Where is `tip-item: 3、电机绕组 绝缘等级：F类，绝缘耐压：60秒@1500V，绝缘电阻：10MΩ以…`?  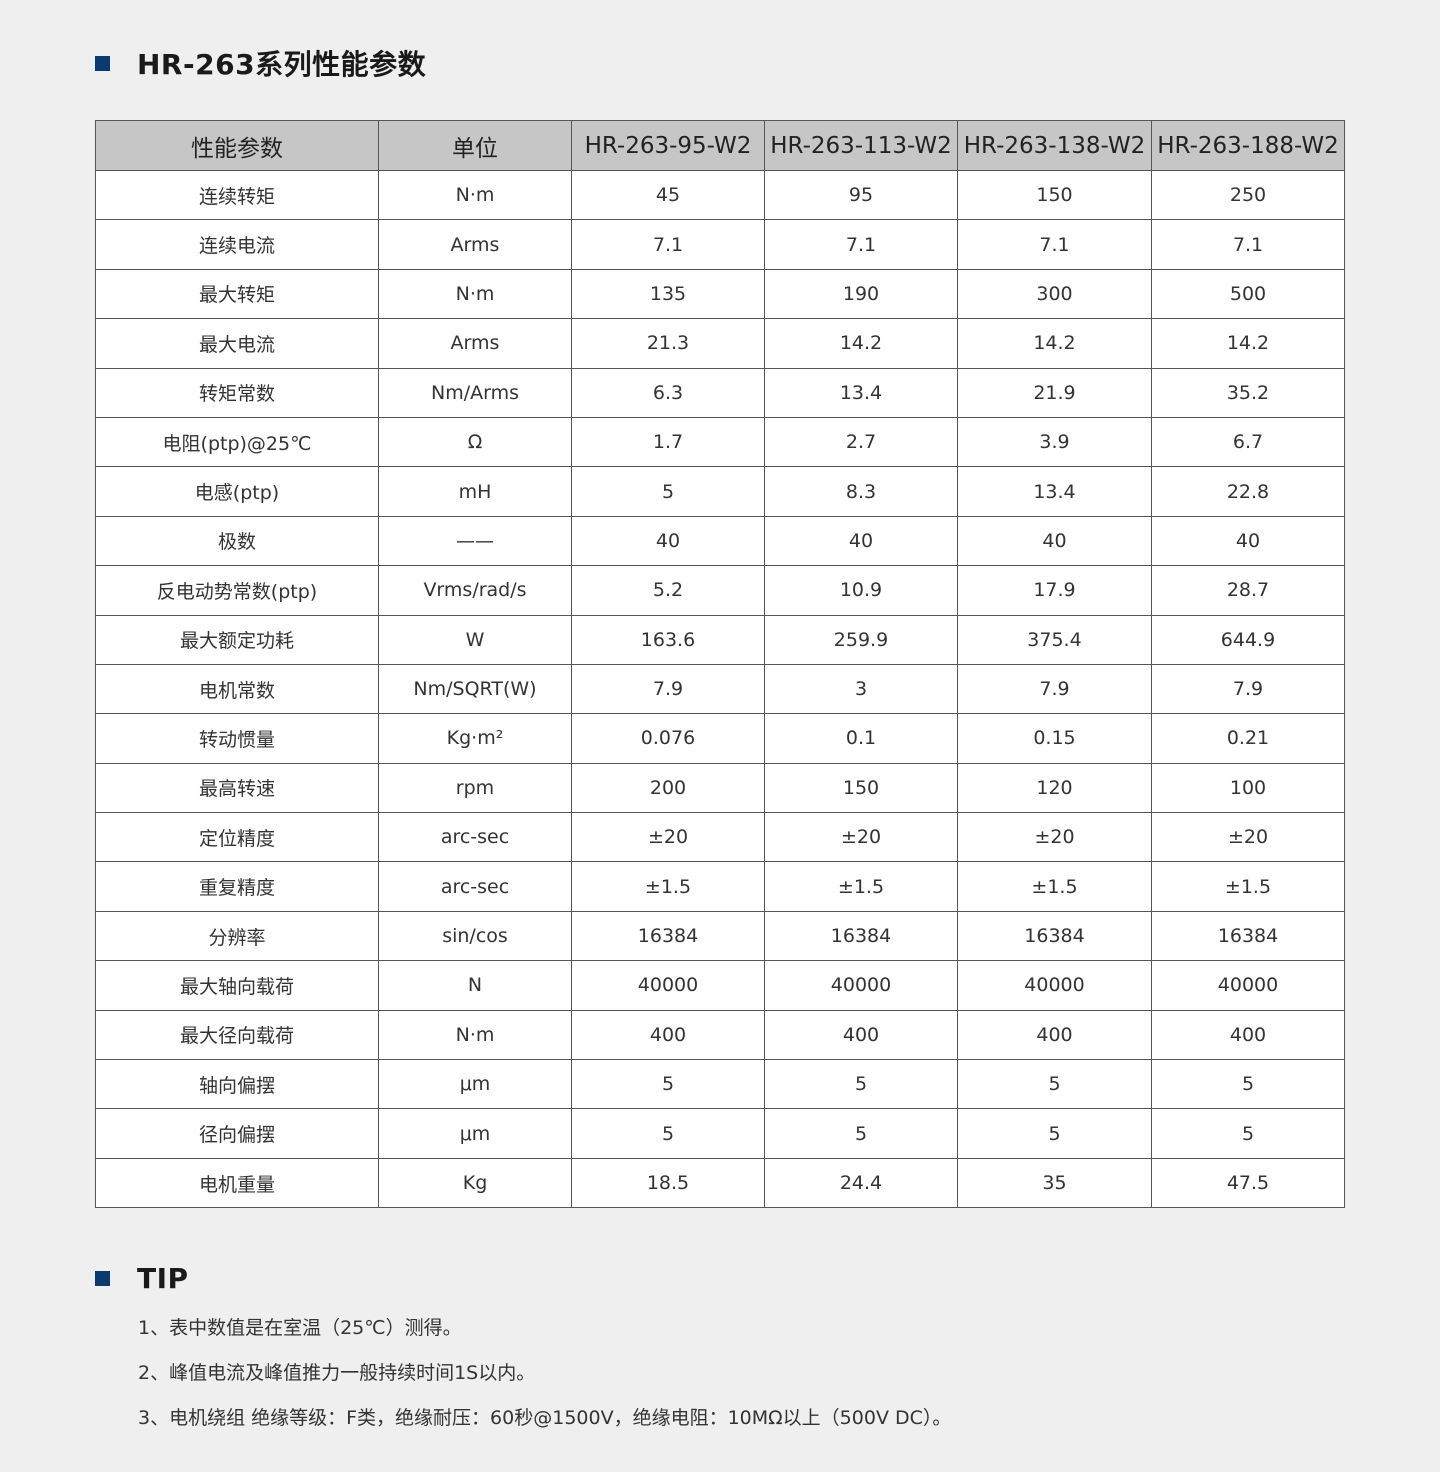 tip-item: 3、电机绕组 绝缘等级：F类，绝缘耐压：60秒@1500V，绝缘电阻：10MΩ以… is located at coordinates (545, 1418).